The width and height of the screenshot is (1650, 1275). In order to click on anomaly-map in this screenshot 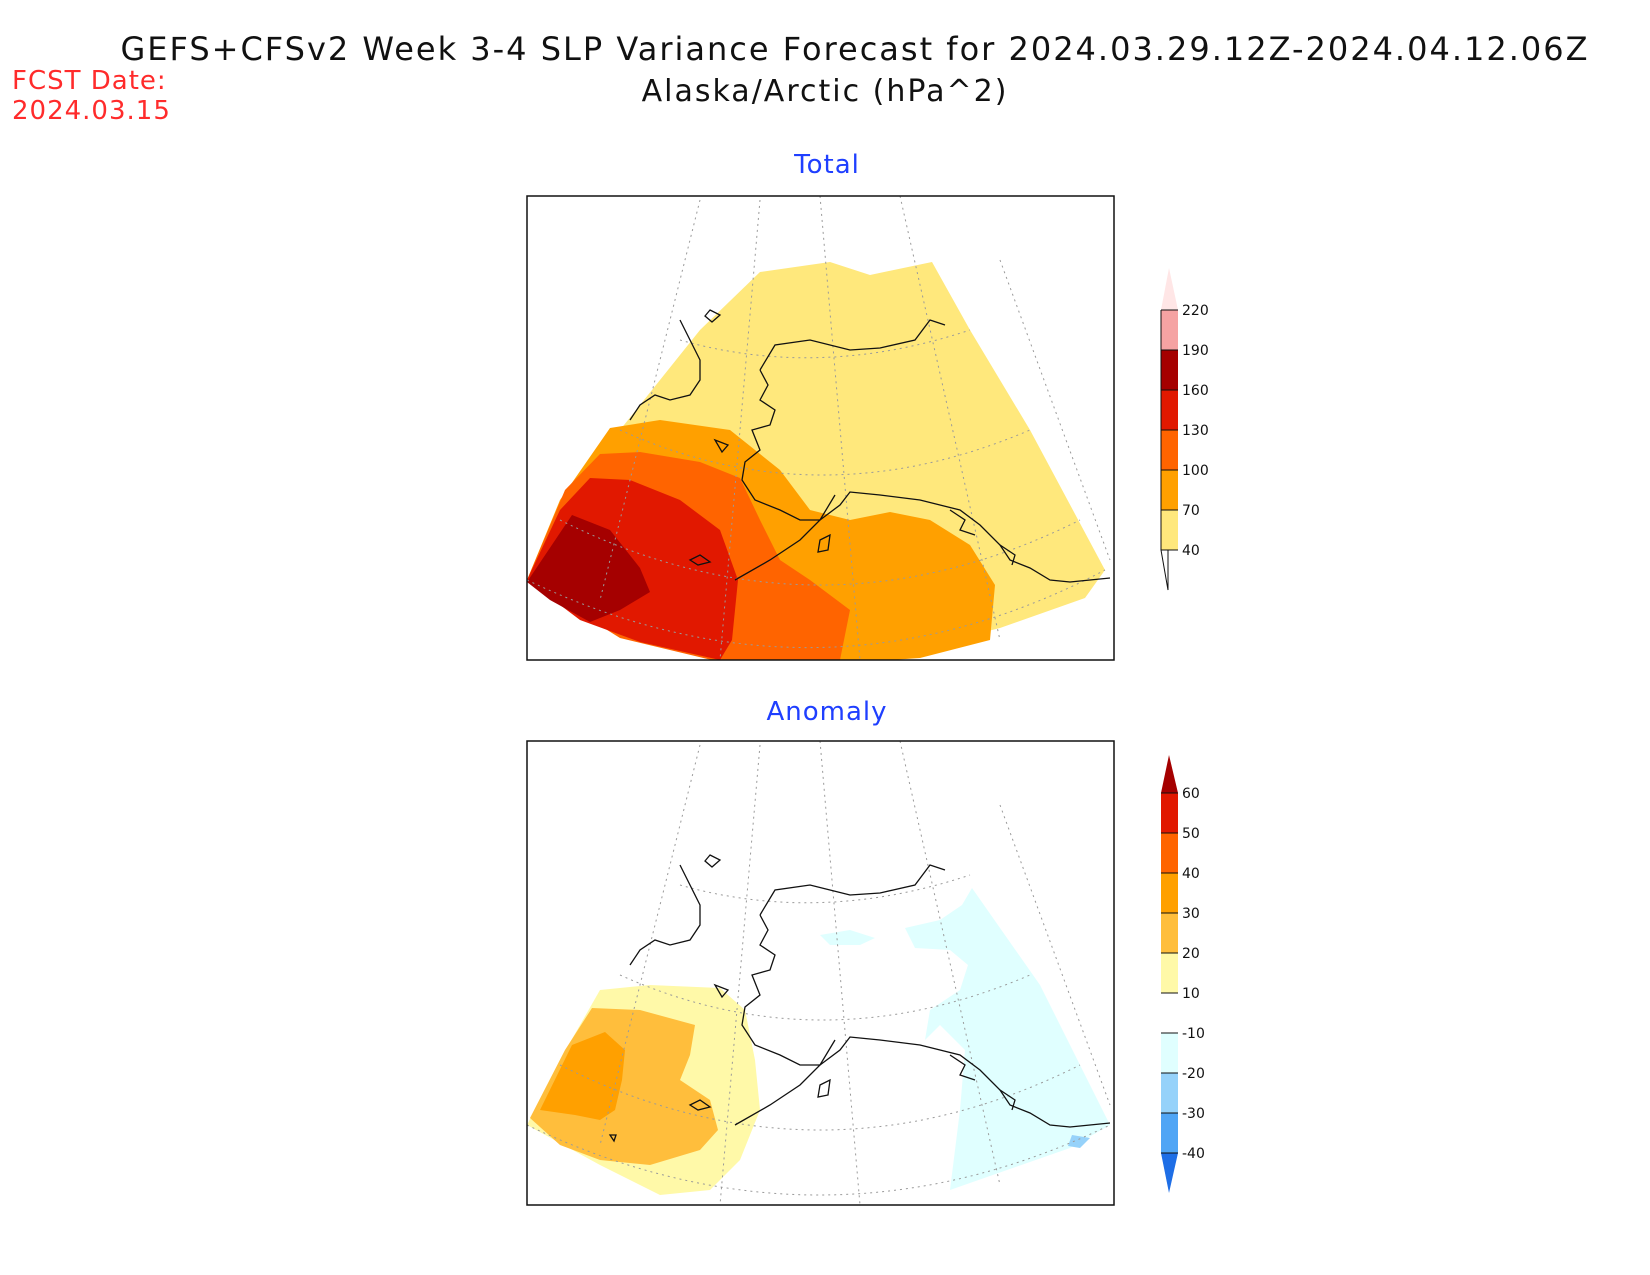, I will do `click(819, 973)`.